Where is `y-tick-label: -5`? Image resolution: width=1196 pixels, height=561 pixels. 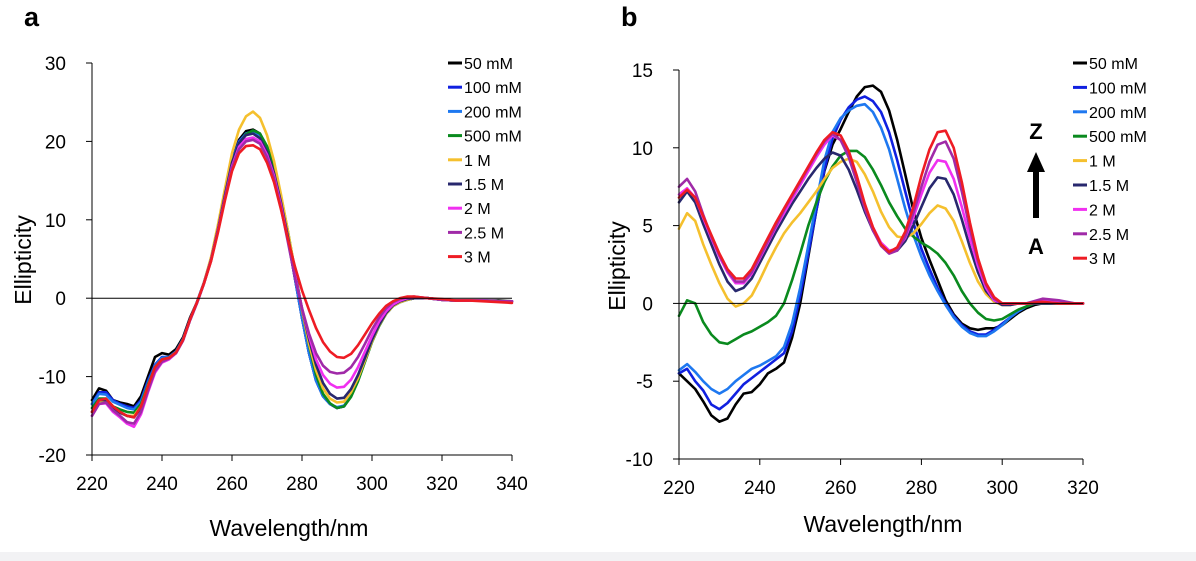 y-tick-label: -5 is located at coordinates (644, 382).